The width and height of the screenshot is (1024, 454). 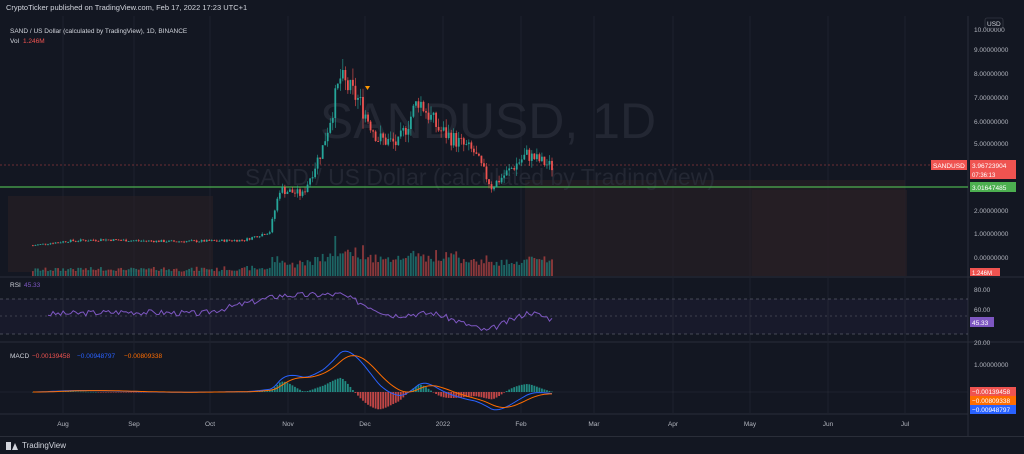 What do you see at coordinates (15, 285) in the screenshot?
I see `rsi-legend-label: RSI` at bounding box center [15, 285].